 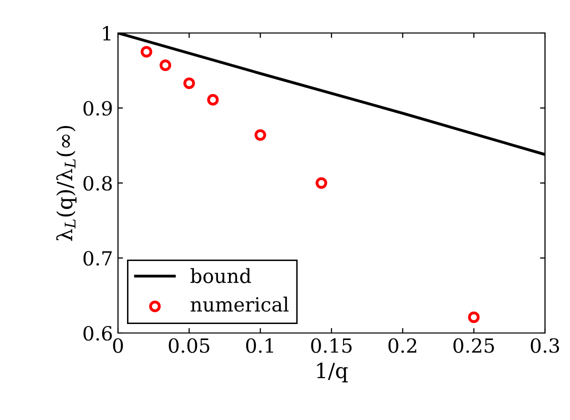 I want to click on x-tick-label: 0.2, so click(x=402, y=345).